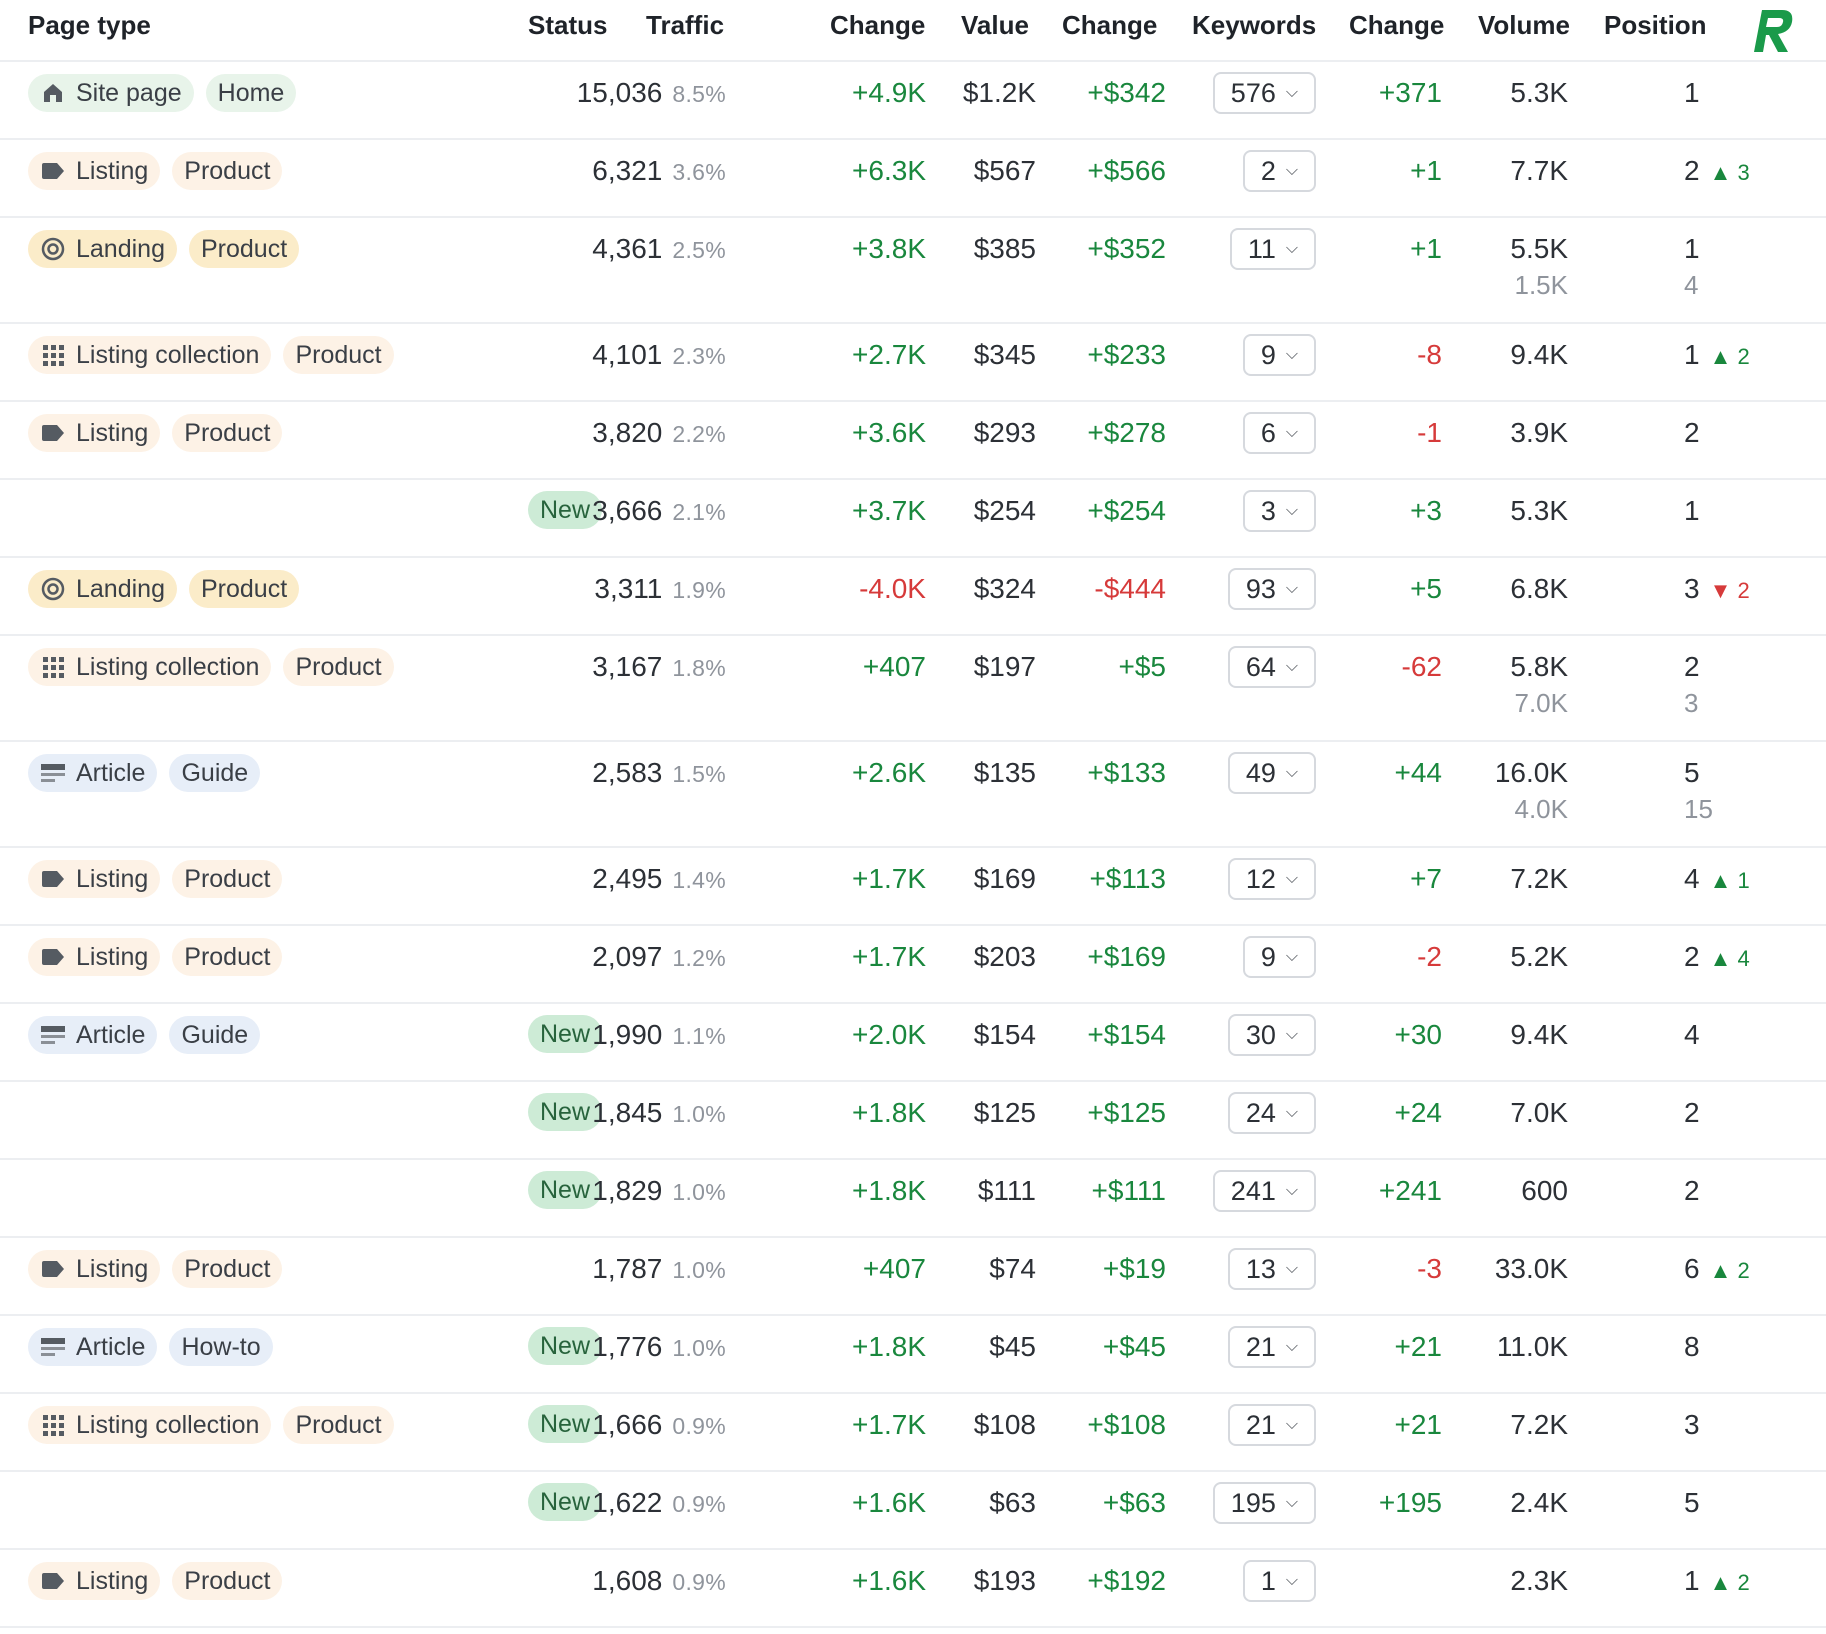 The height and width of the screenshot is (1634, 1826). What do you see at coordinates (111, 93) in the screenshot?
I see `page-type-tag: Site page` at bounding box center [111, 93].